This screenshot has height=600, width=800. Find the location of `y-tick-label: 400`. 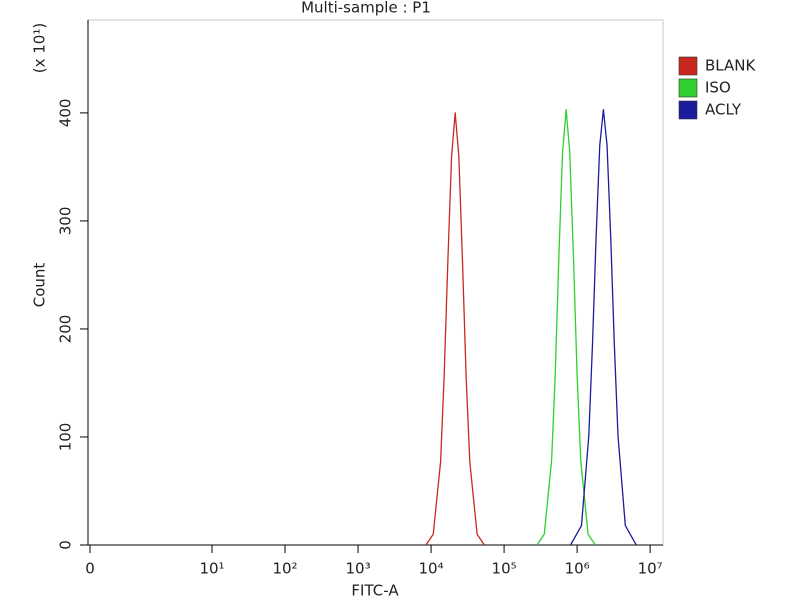

y-tick-label: 400 is located at coordinates (66, 113).